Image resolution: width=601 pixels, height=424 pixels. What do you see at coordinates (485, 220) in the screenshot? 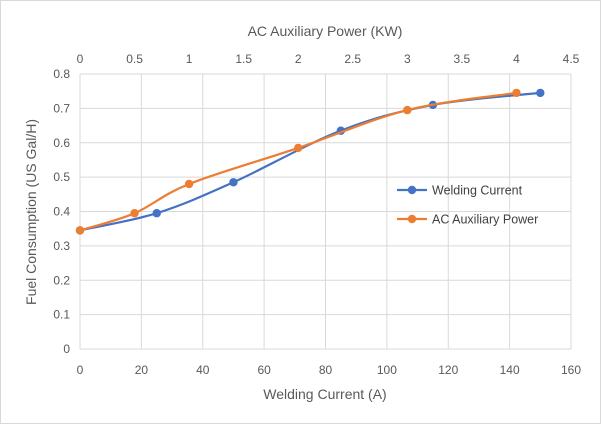
I see `legend-label-ac-auxiliary-power: AC Auxiliary Power` at bounding box center [485, 220].